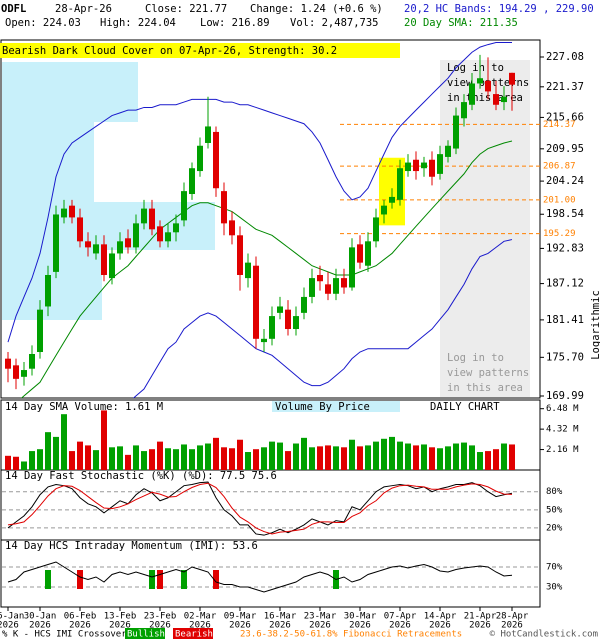 This screenshot has width=600, height=640. What do you see at coordinates (334, 23) in the screenshot?
I see `volume: Vol: 2,487,735` at bounding box center [334, 23].